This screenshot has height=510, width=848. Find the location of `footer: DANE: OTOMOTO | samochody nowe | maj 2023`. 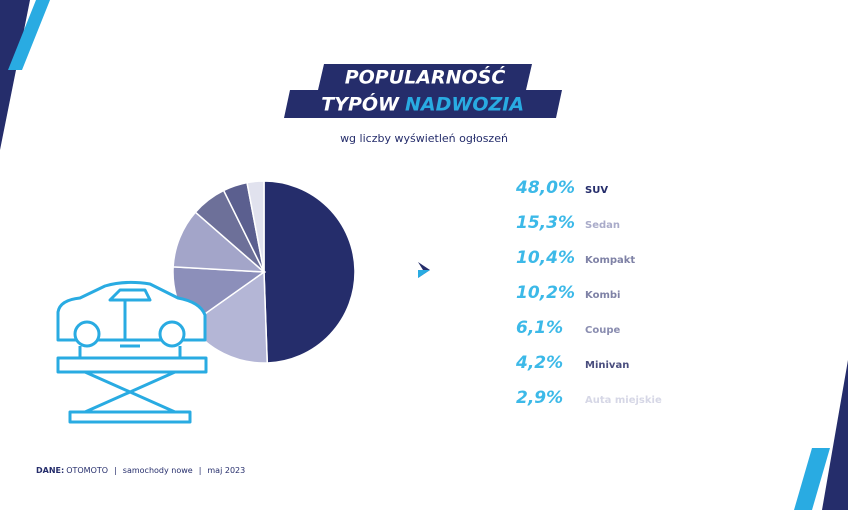

footer: DANE: OTOMOTO | samochody nowe | maj 2023 is located at coordinates (140, 470).